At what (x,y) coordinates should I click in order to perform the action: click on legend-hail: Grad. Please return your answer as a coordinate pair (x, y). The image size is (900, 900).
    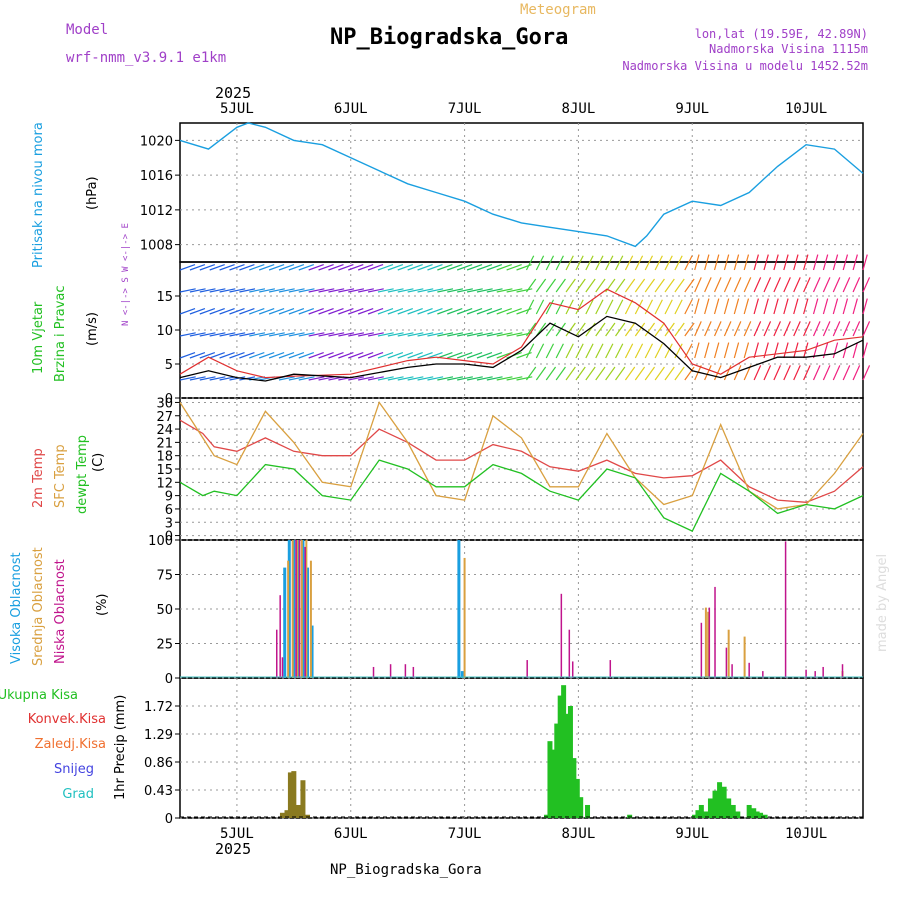
    Looking at the image, I should click on (78, 794).